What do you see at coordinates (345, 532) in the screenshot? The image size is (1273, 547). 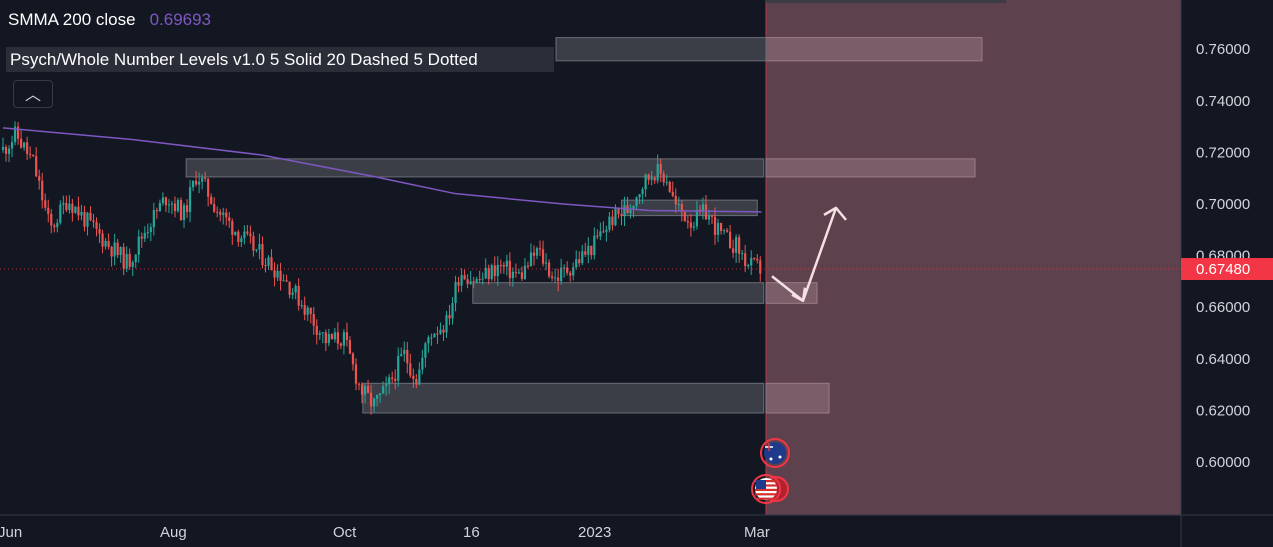 I see `time-tick-label: Oct` at bounding box center [345, 532].